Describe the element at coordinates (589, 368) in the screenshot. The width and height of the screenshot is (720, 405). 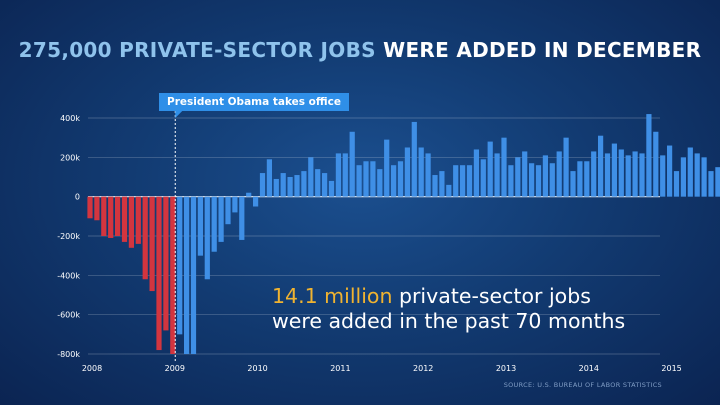
I see `x-tick-label: 2014` at that location.